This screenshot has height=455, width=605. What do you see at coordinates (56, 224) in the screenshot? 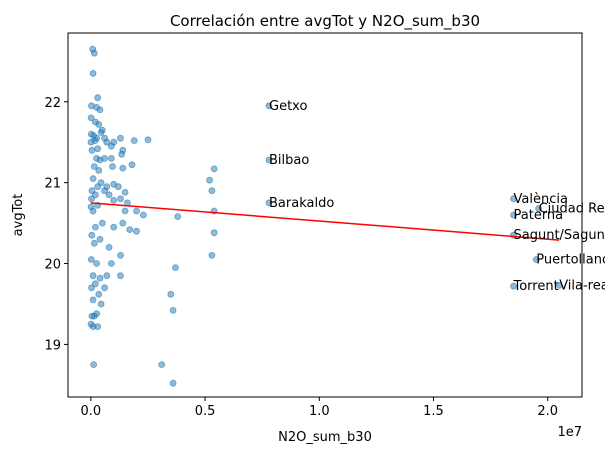
I see `y-axis-ticks: 19 20 21 22` at bounding box center [56, 224].